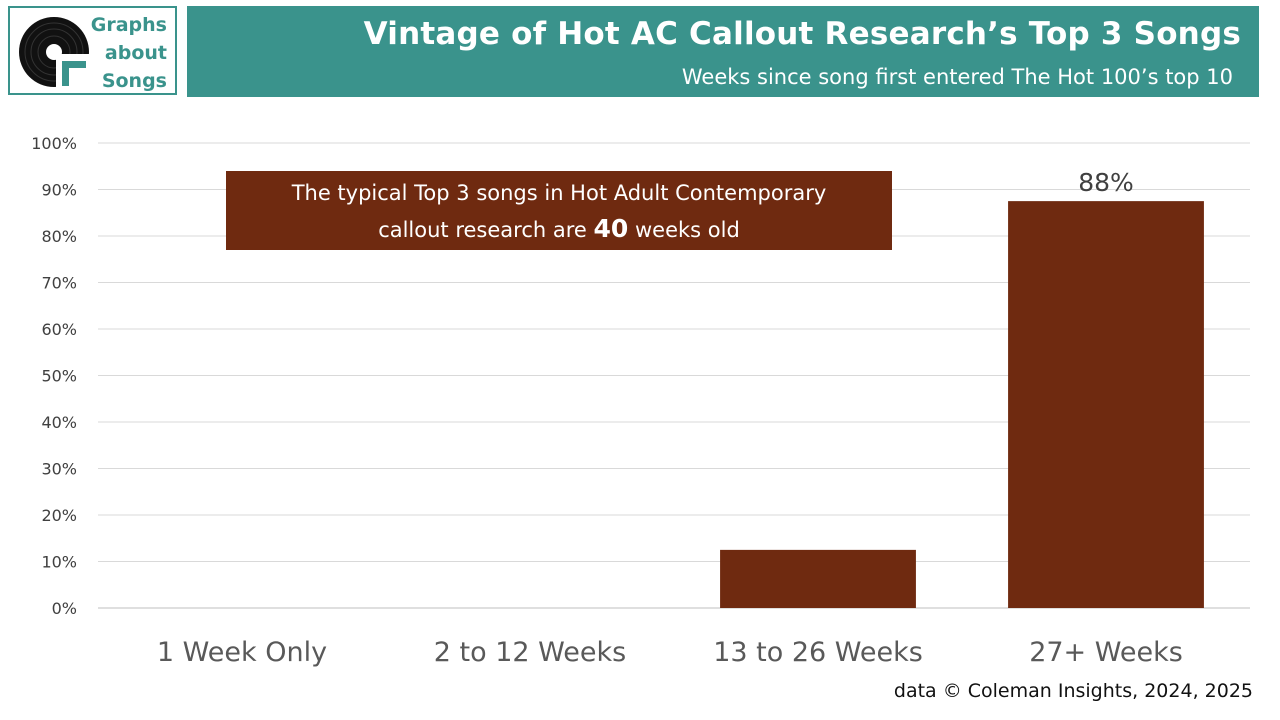 The width and height of the screenshot is (1280, 720). Describe the element at coordinates (59, 236) in the screenshot. I see `y-tick-label: 80%` at that location.